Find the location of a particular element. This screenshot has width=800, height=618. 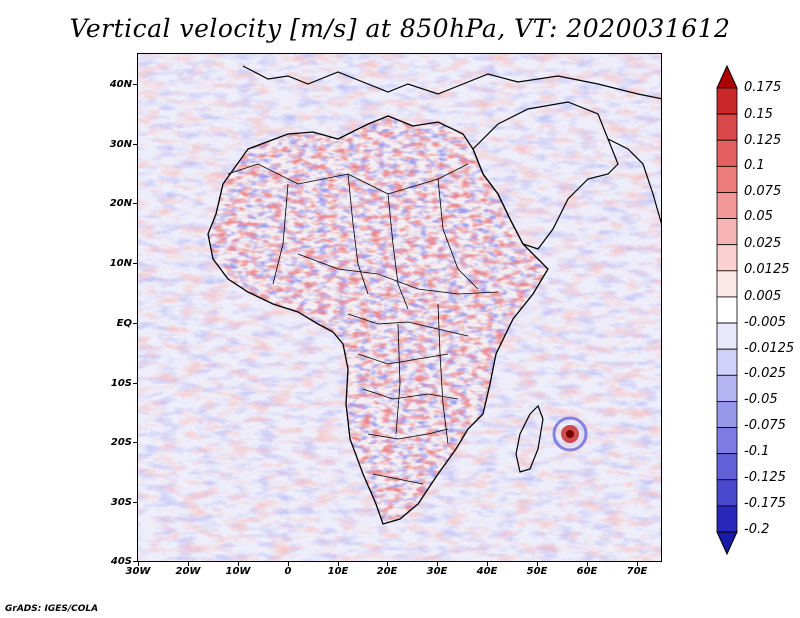

lon-label: 20W is located at coordinates (188, 571).